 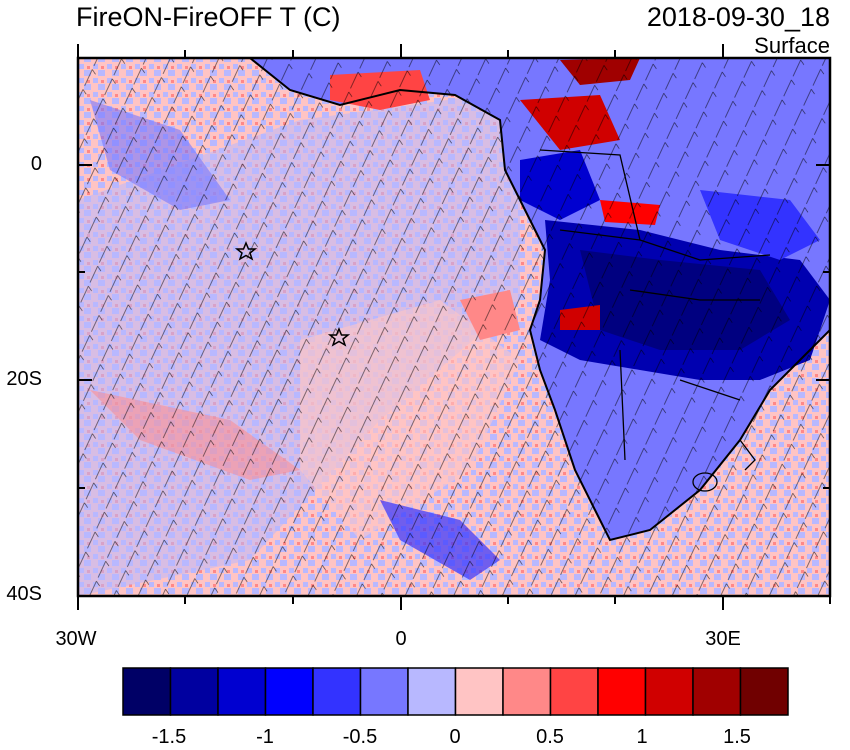 I want to click on colorbar-label-m1: -1, so click(x=265, y=737).